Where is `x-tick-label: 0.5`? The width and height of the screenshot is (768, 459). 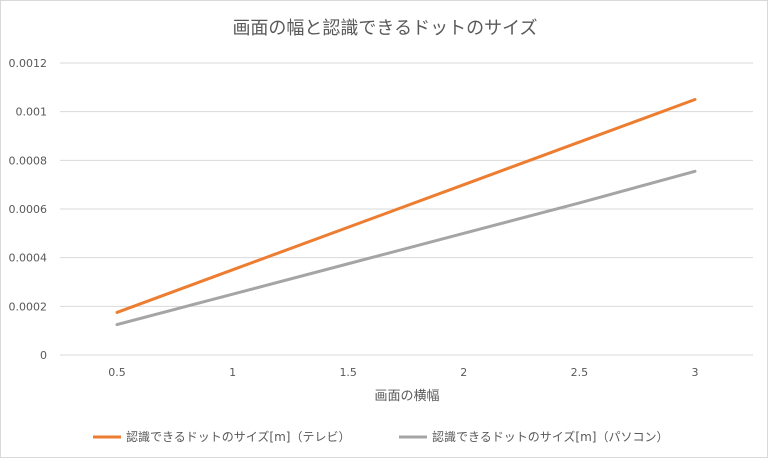 x-tick-label: 0.5 is located at coordinates (117, 372).